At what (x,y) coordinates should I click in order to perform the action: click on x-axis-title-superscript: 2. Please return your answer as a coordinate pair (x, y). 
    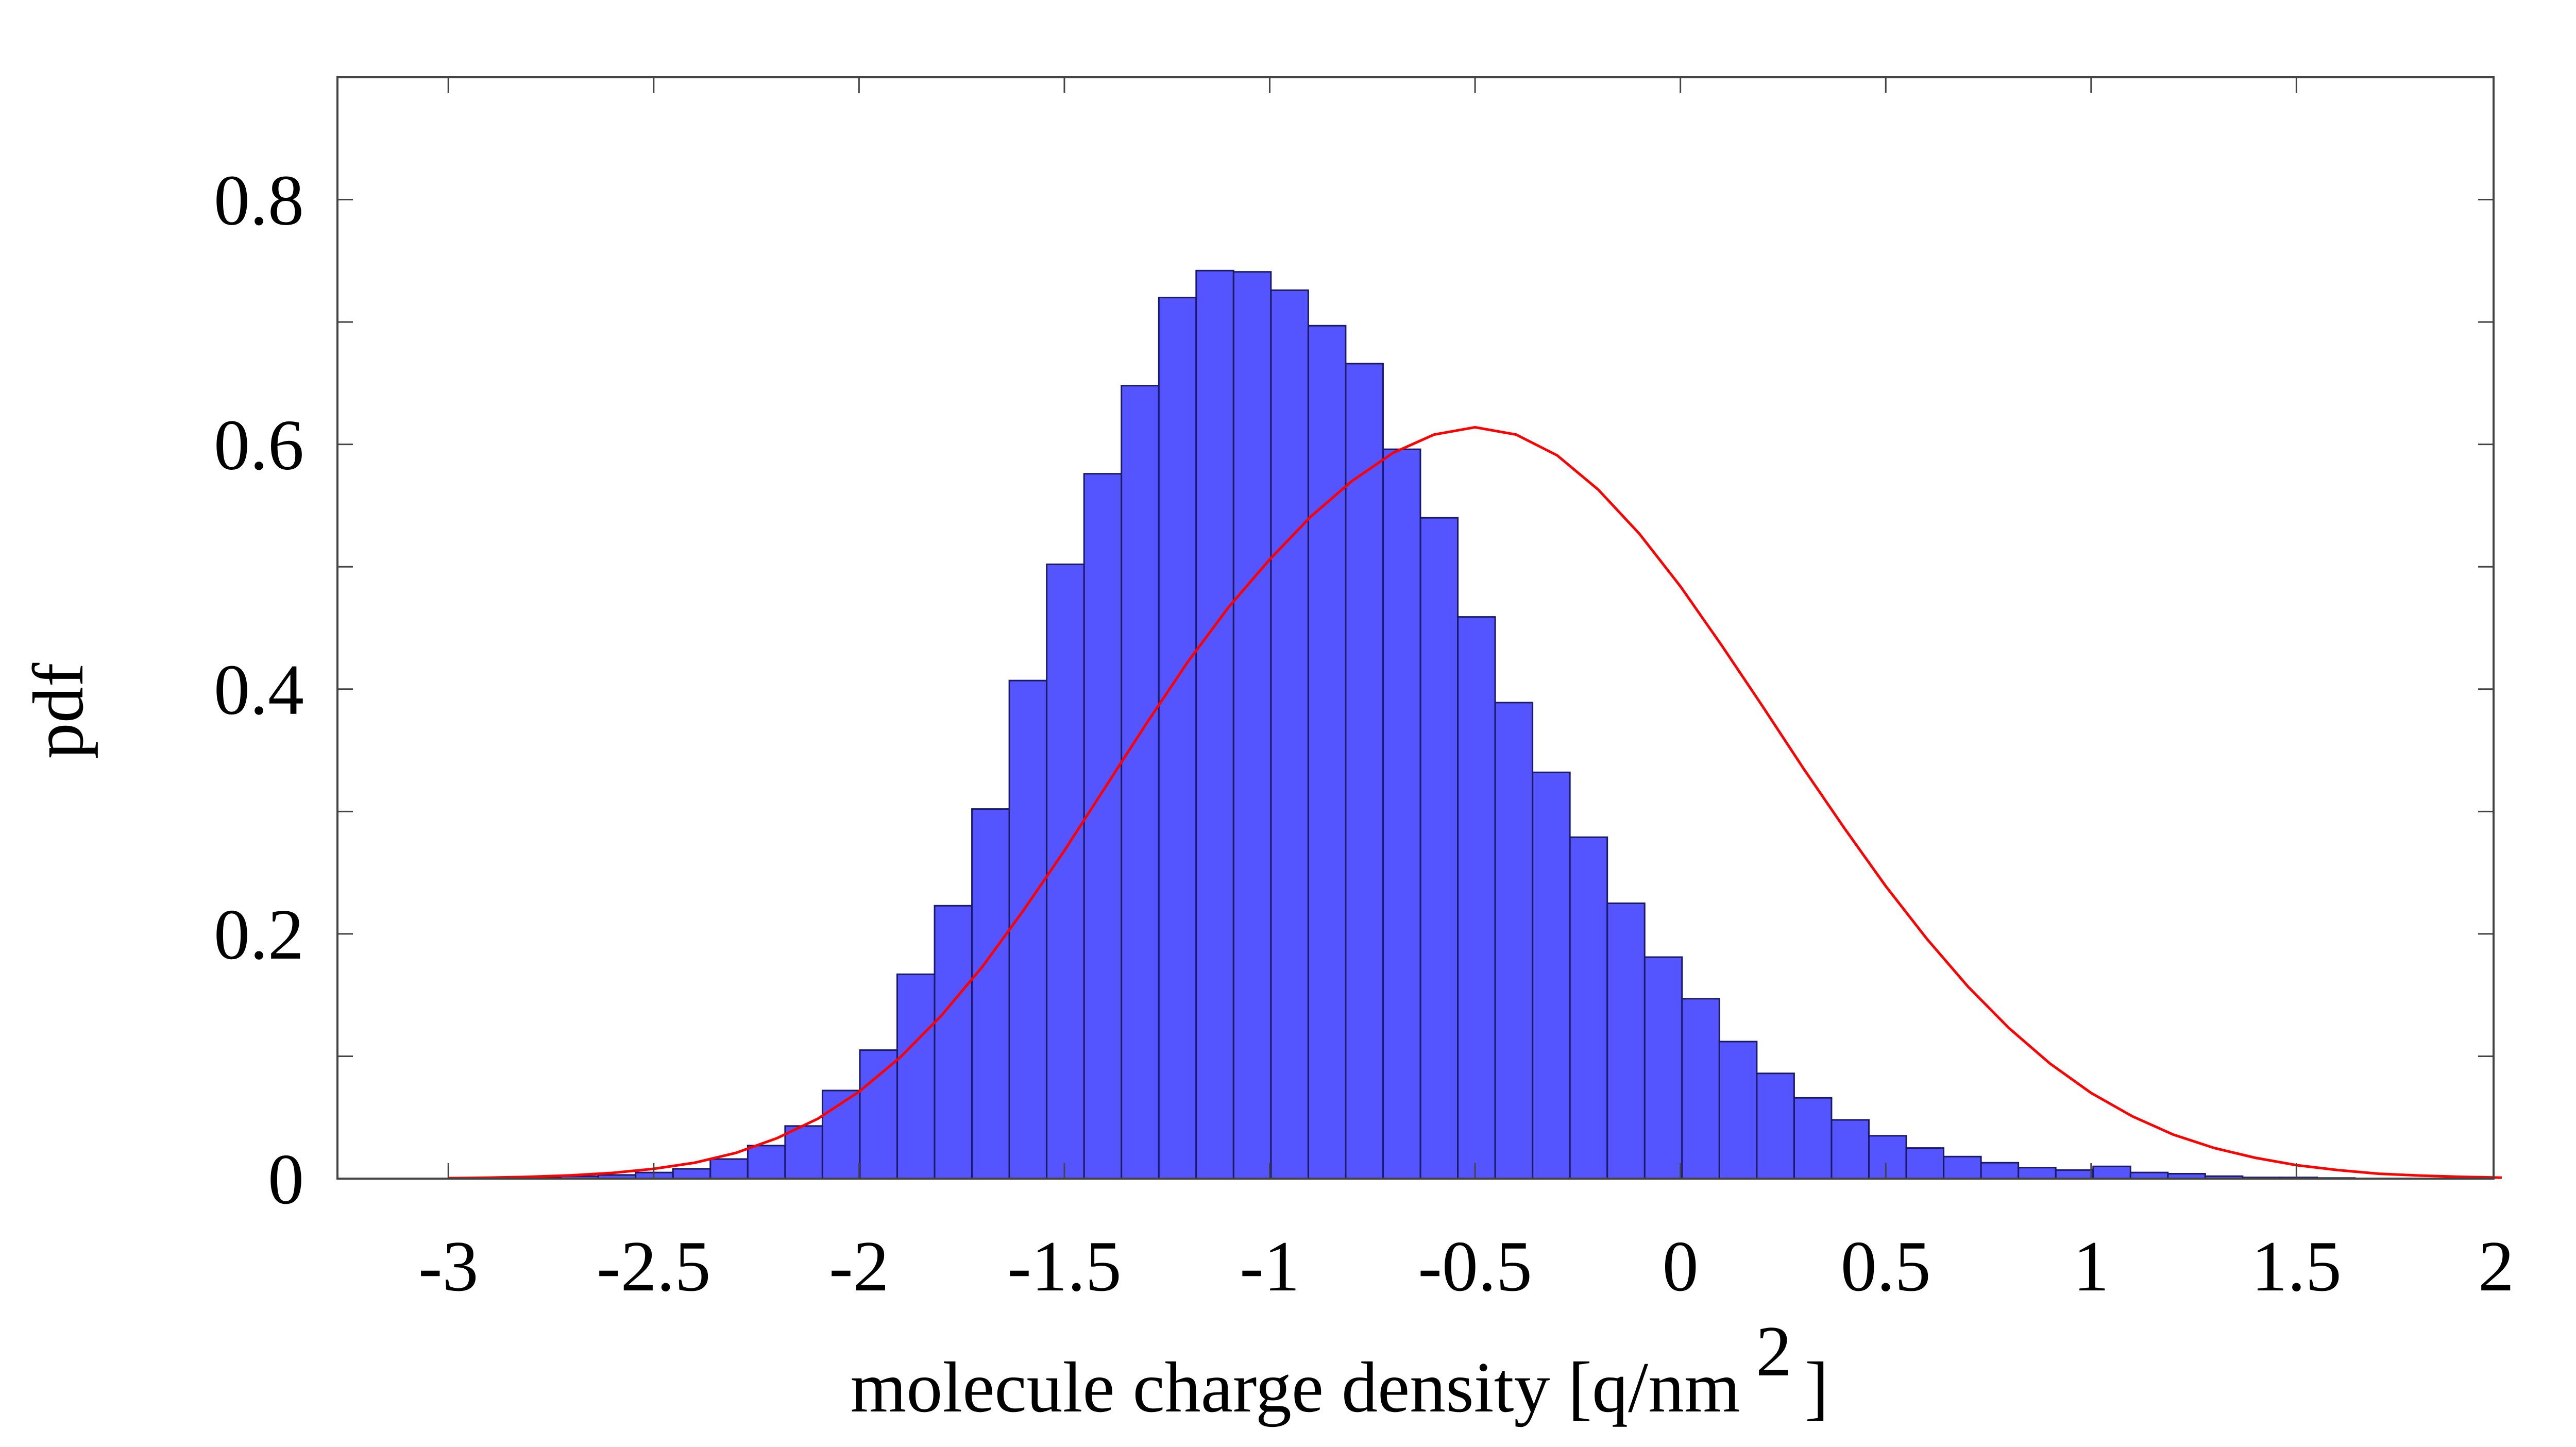
    Looking at the image, I should click on (1774, 1352).